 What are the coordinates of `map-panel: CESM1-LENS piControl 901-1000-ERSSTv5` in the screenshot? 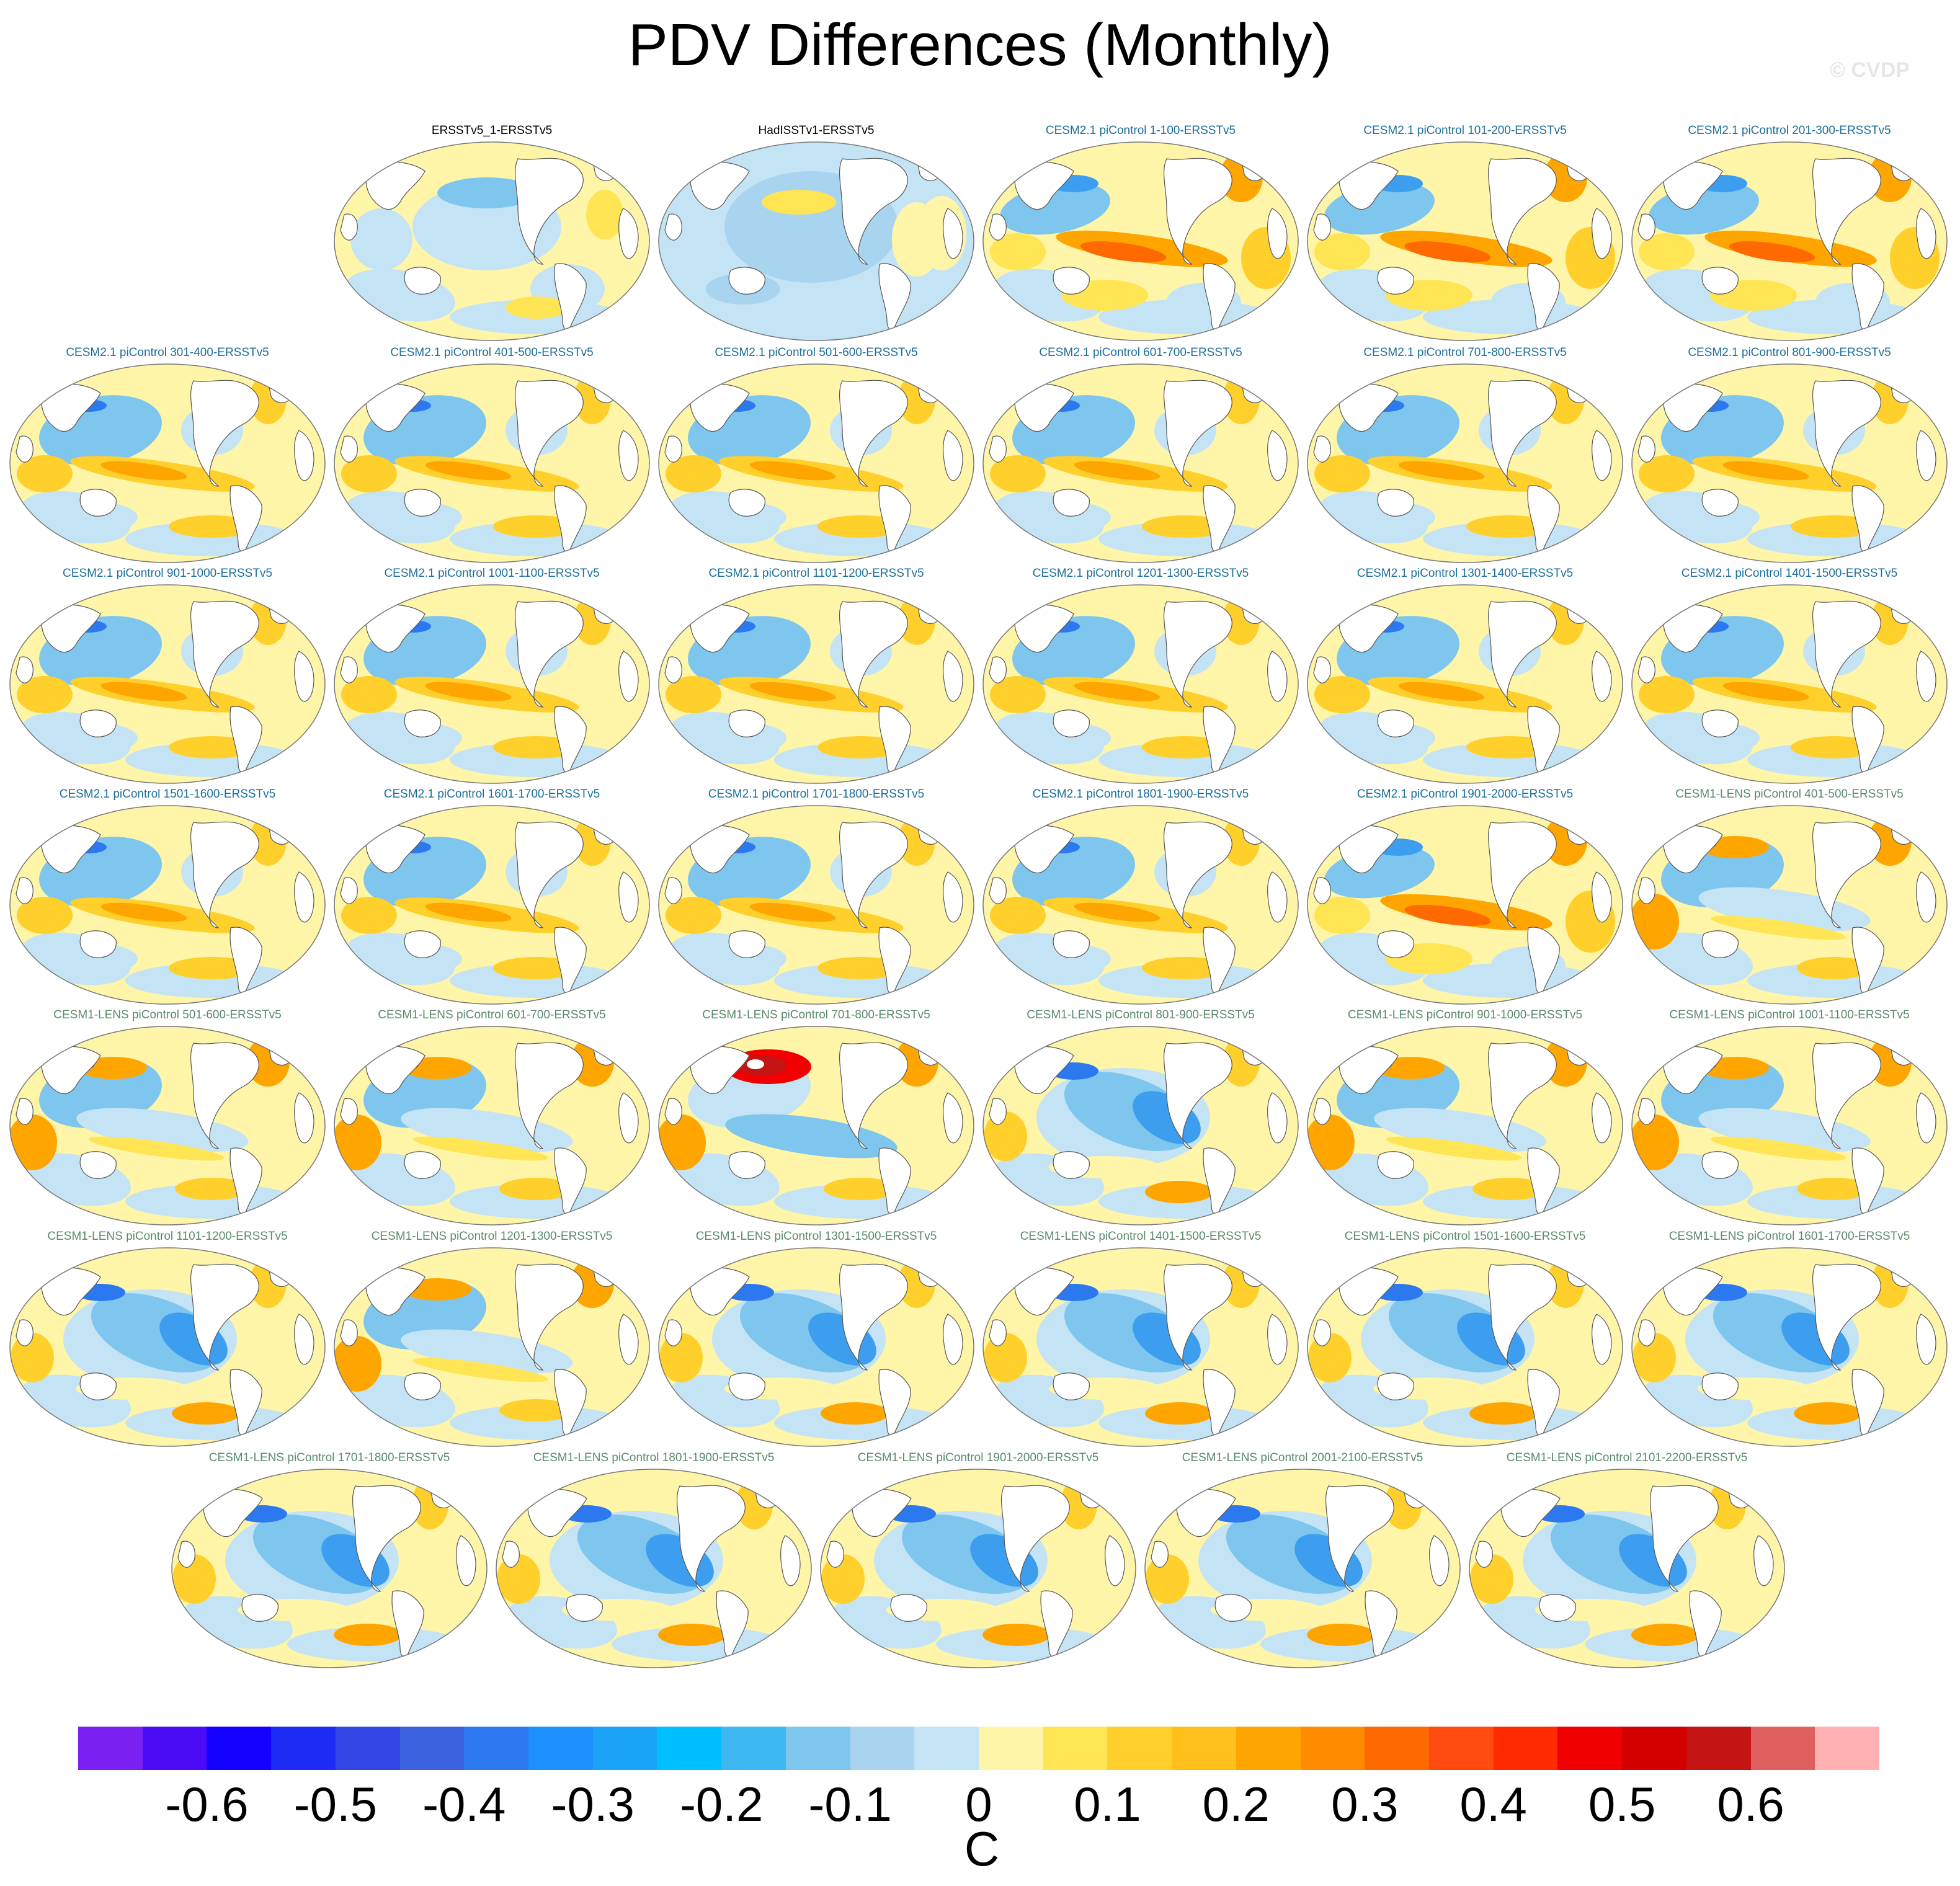 It's located at (1465, 1117).